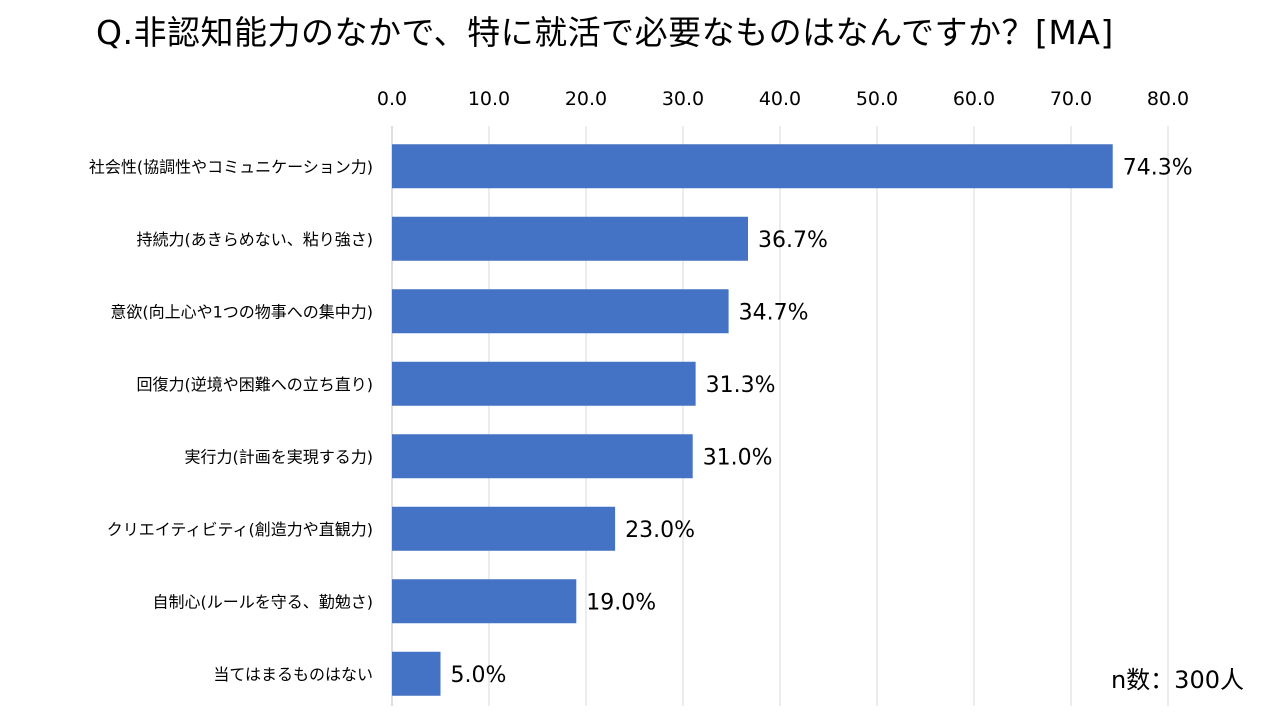 Image resolution: width=1280 pixels, height=720 pixels. I want to click on x-tick-label: 80.0, so click(1168, 99).